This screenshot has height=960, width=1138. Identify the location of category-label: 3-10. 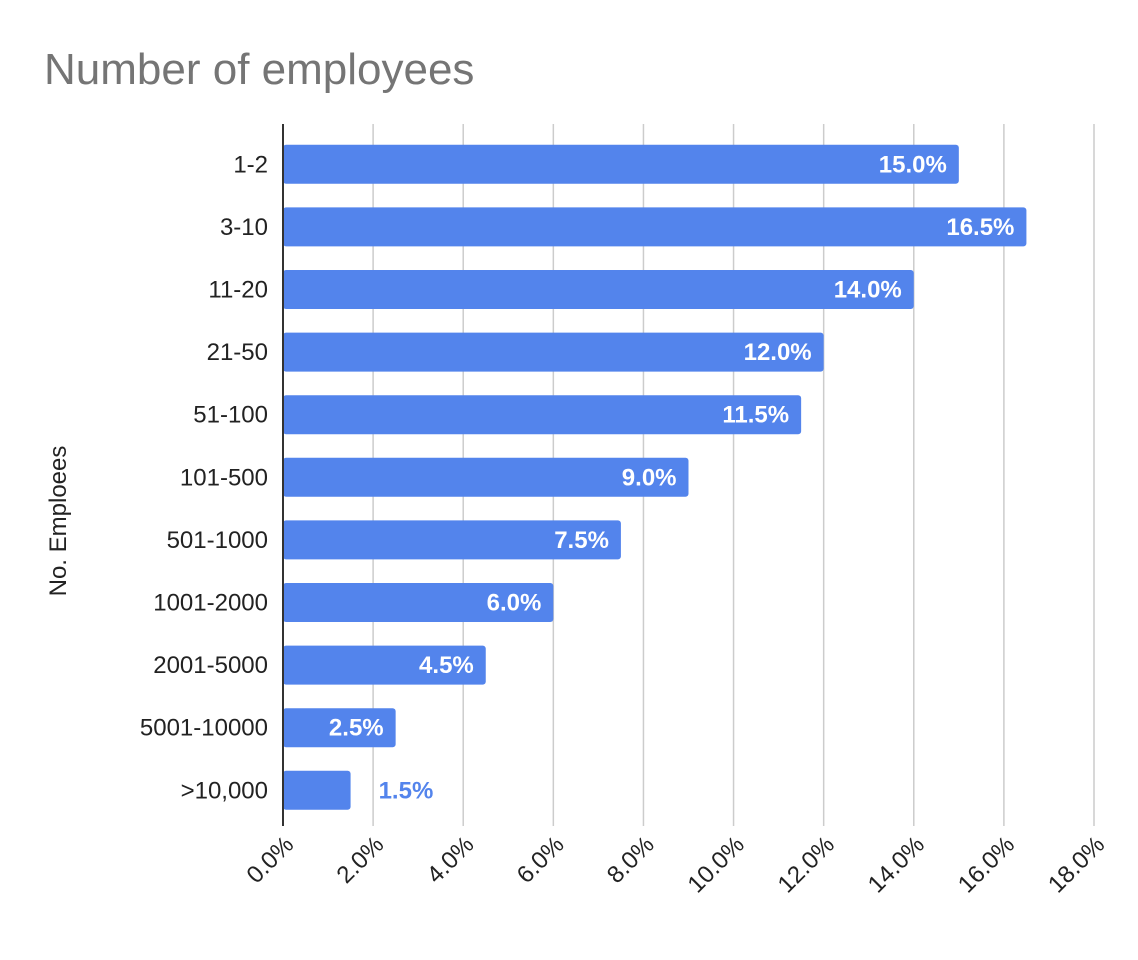
(244, 227).